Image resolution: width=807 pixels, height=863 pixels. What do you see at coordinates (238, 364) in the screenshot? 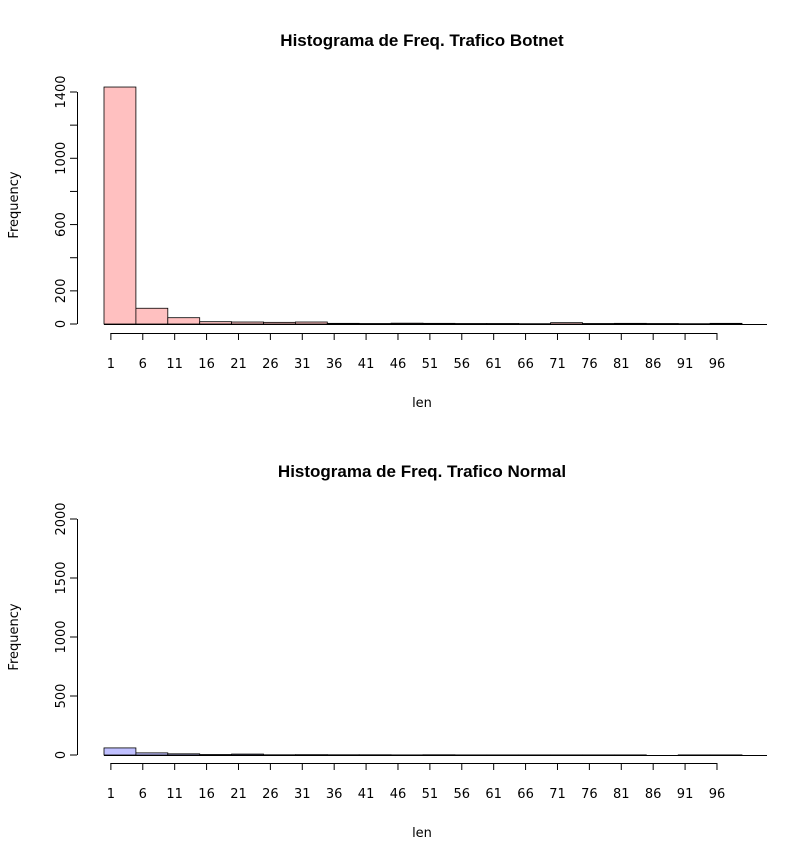
I see `botnet-x-tick-label: 21` at bounding box center [238, 364].